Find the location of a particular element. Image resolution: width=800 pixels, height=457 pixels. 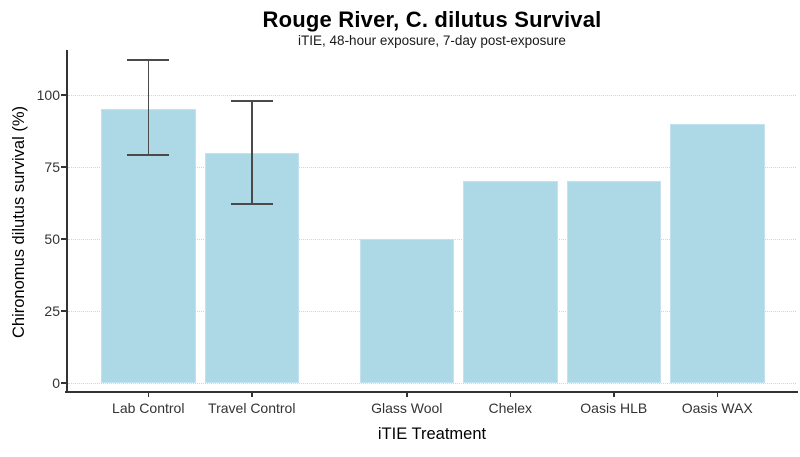

y-tick-label: 75 is located at coordinates (52, 167).